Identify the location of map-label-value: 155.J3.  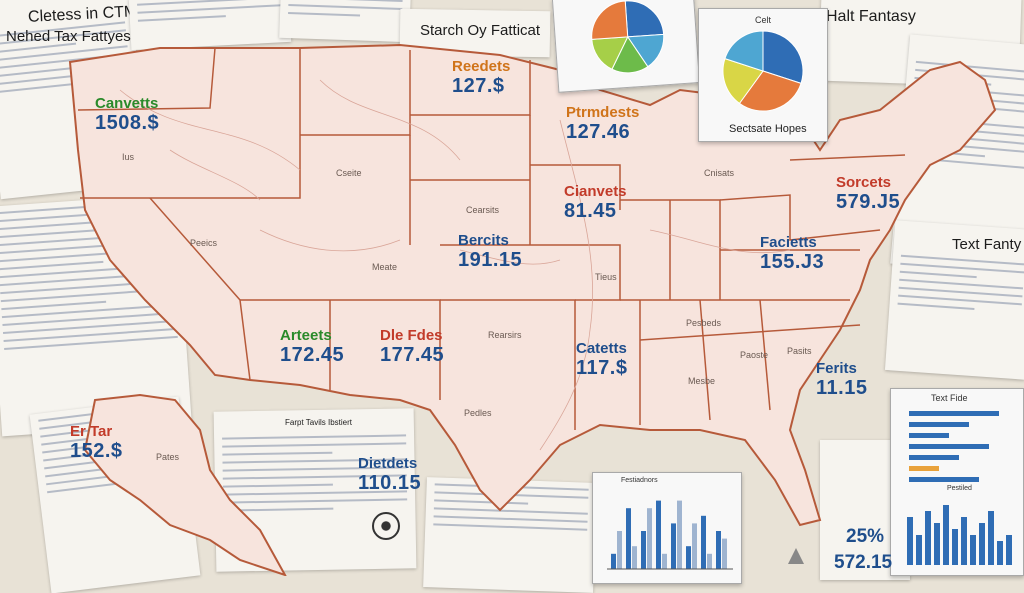
(792, 262).